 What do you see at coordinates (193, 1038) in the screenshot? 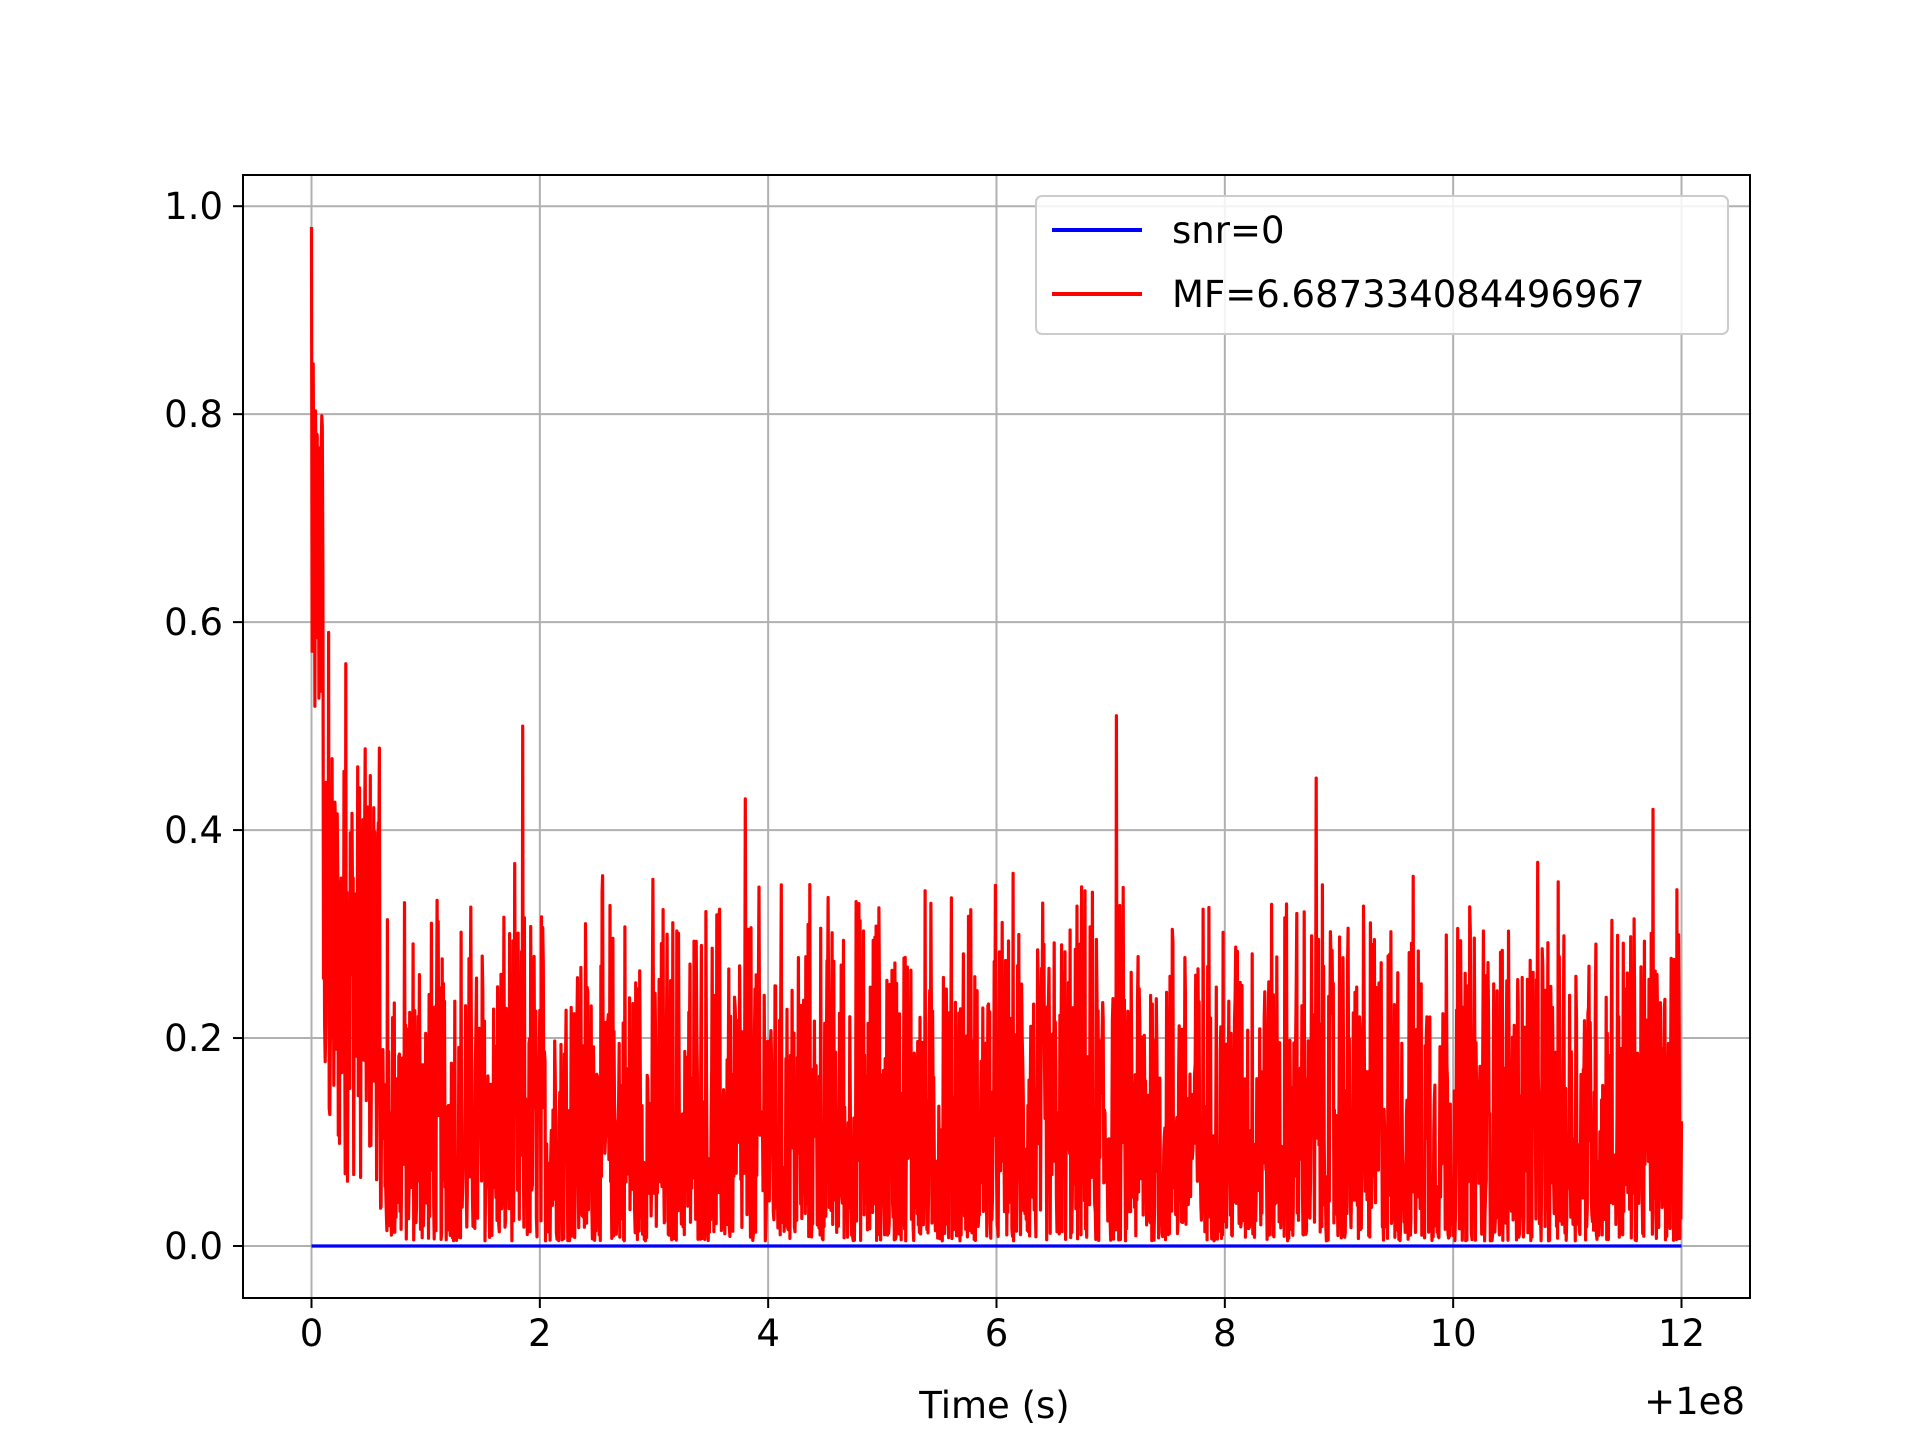
I see `y-tick-label: 0.2` at bounding box center [193, 1038].